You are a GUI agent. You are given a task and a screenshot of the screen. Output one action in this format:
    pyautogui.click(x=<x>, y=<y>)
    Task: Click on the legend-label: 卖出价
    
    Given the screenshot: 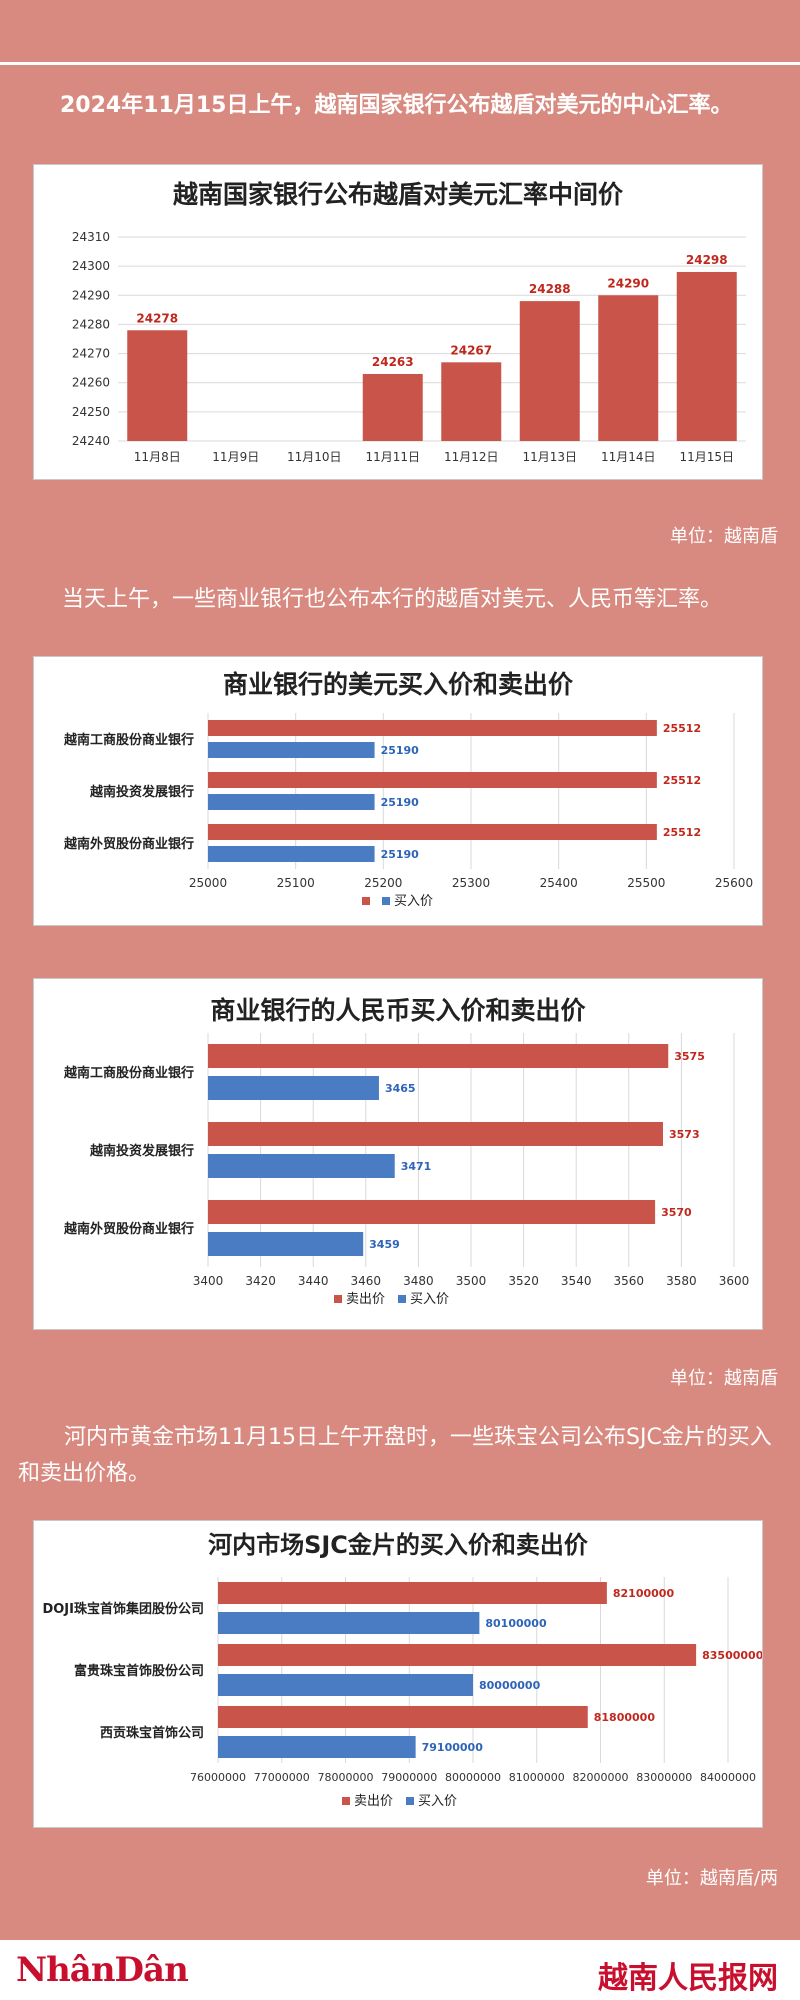 What is the action you would take?
    pyautogui.click(x=365, y=1299)
    